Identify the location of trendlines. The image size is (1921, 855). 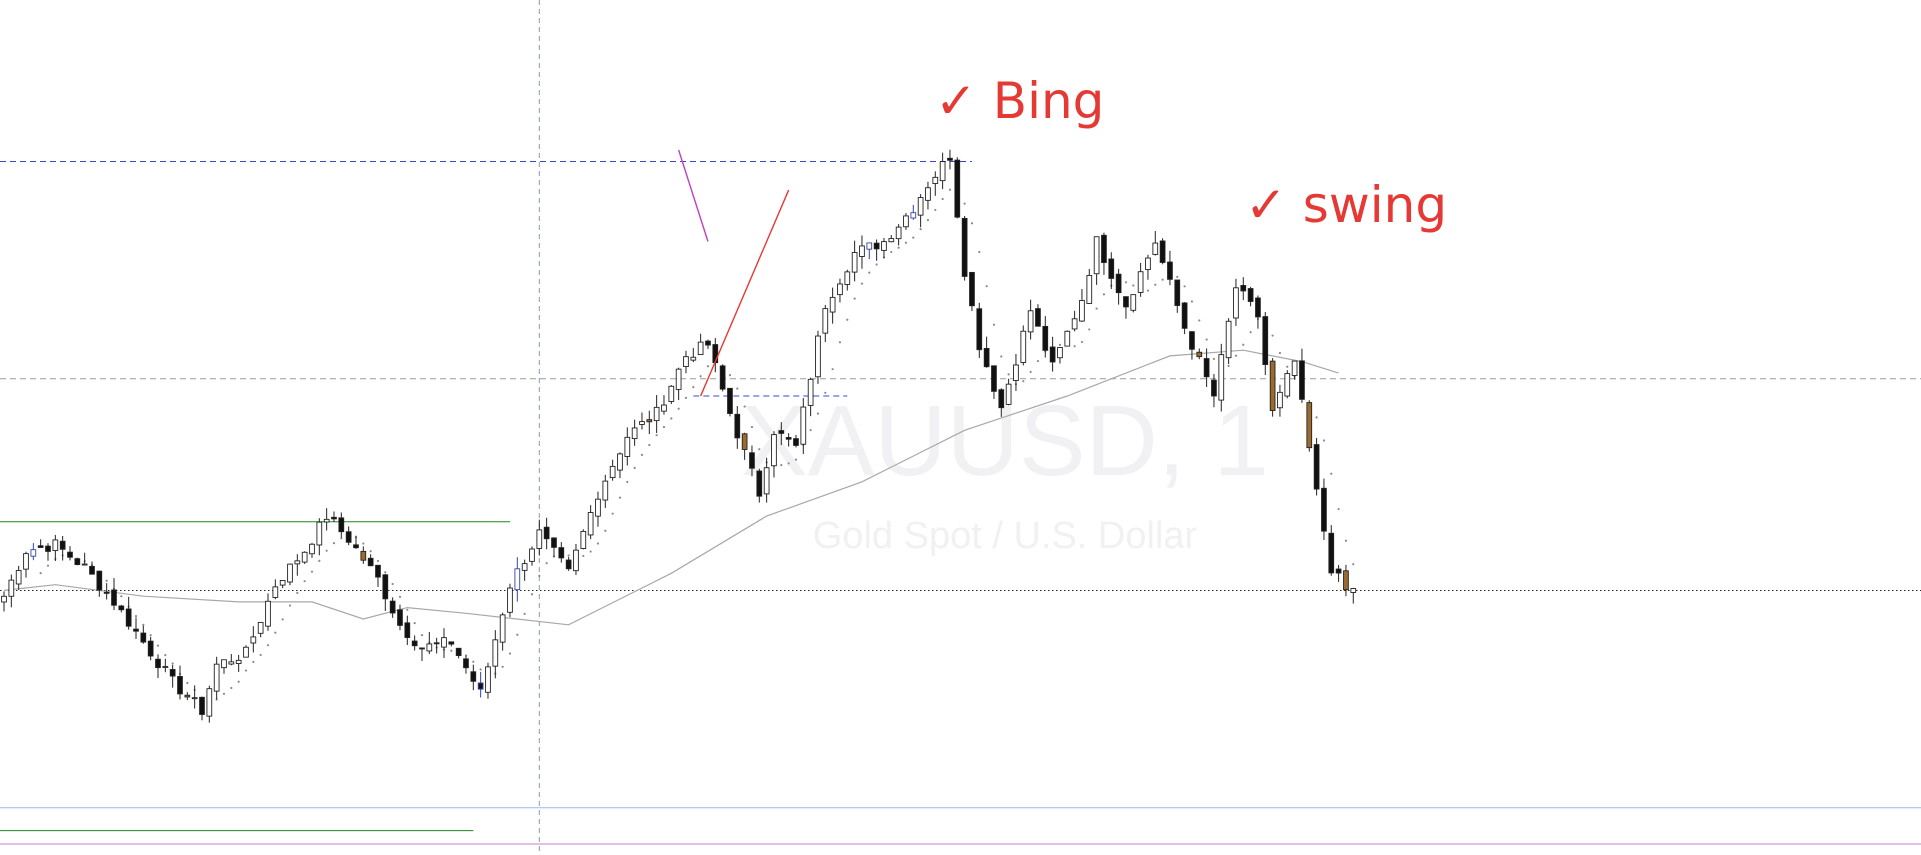
(733, 273).